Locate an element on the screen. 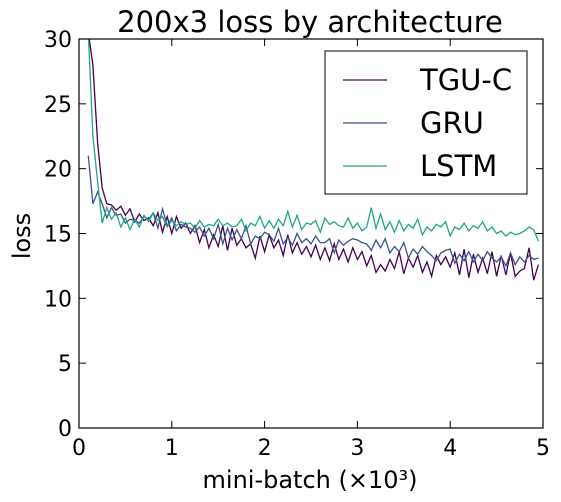 The image size is (561, 502). chart-title: 200x3 loss by architecture is located at coordinates (310, 22).